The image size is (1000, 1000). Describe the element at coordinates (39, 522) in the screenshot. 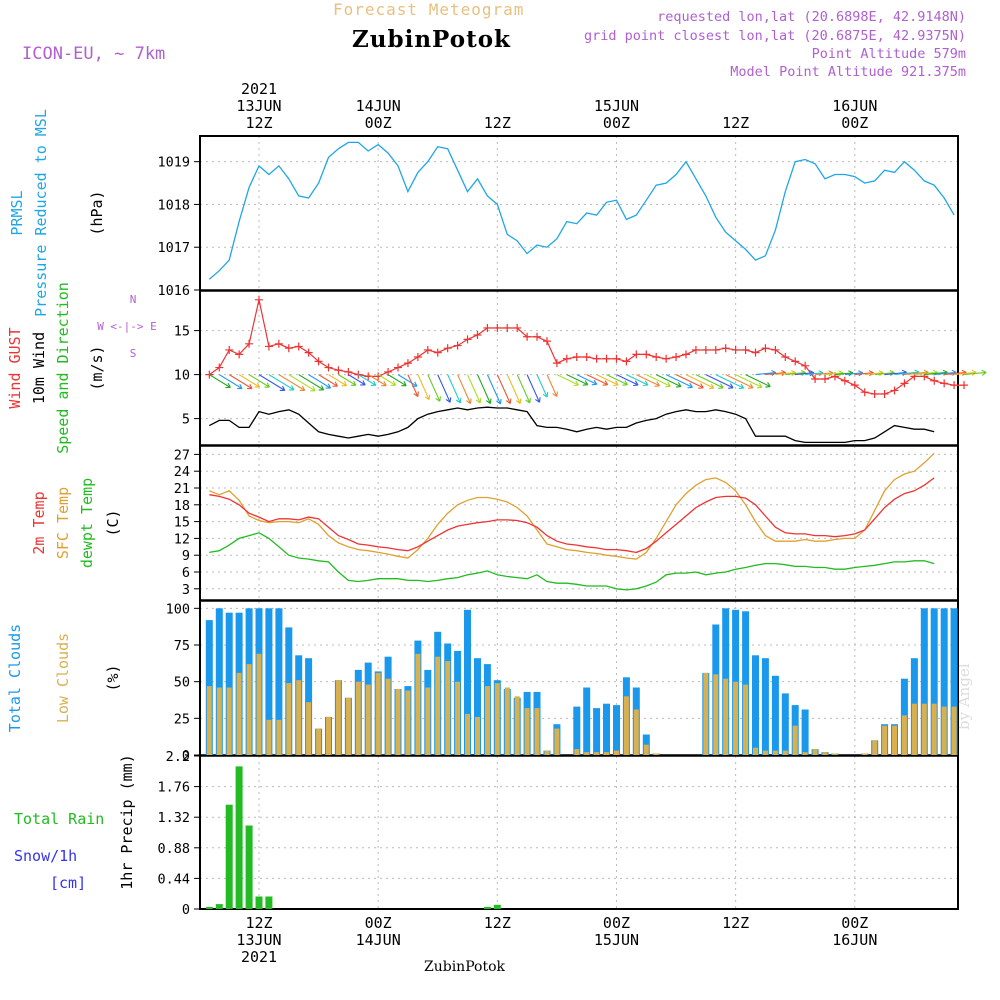

I see `temp-label-2m: 2m Temp` at that location.